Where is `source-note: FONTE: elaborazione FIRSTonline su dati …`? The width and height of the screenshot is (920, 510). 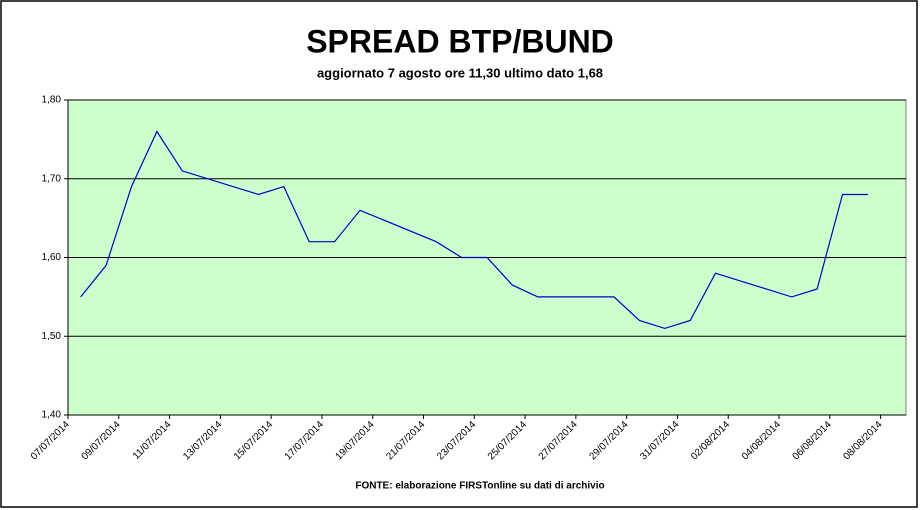 source-note: FONTE: elaborazione FIRSTonline su dati … is located at coordinates (479, 486).